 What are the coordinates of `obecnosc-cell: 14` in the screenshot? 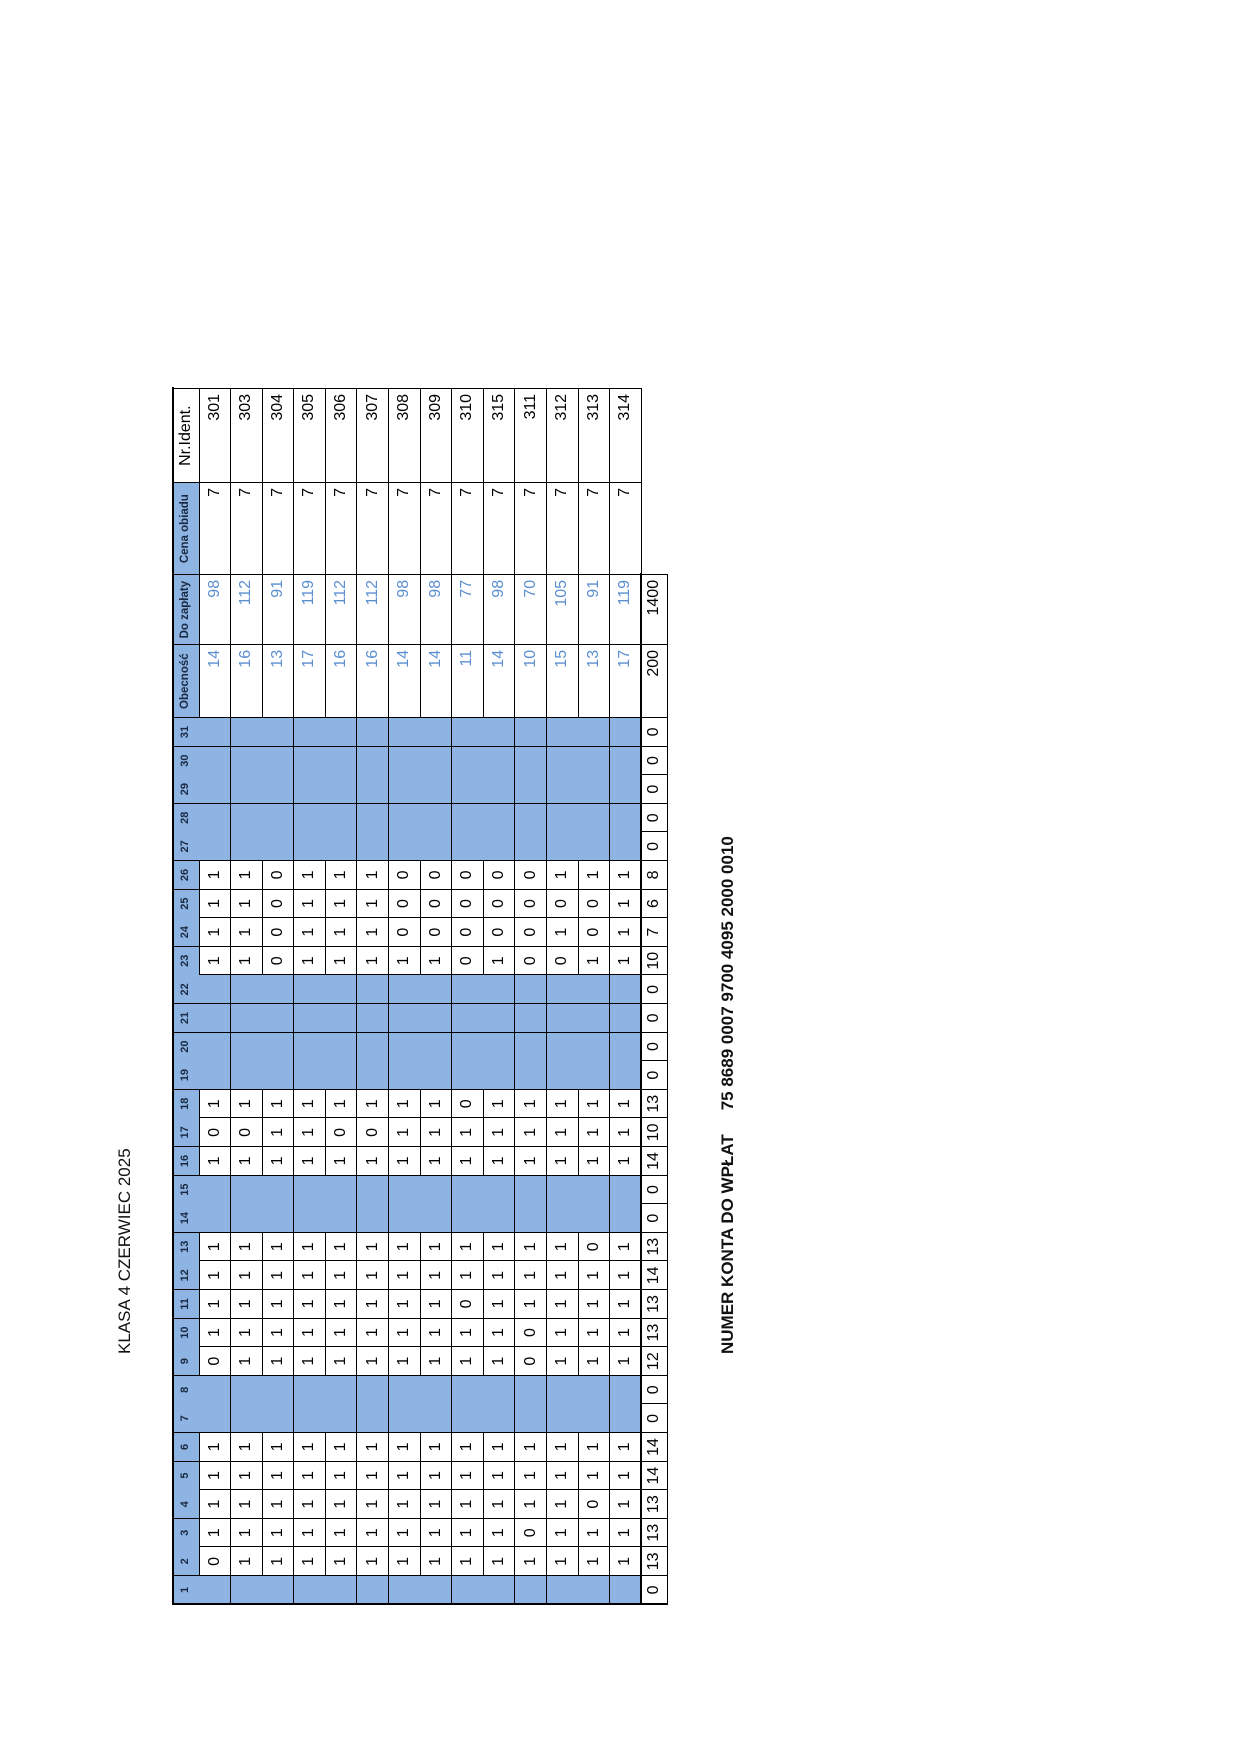 It's located at (499, 680).